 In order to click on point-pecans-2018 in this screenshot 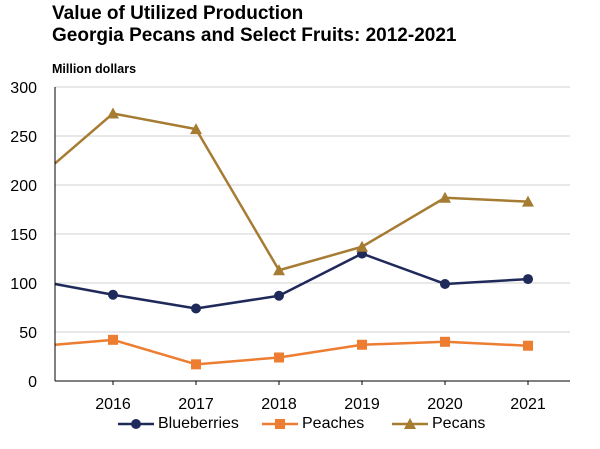, I will do `click(279, 270)`.